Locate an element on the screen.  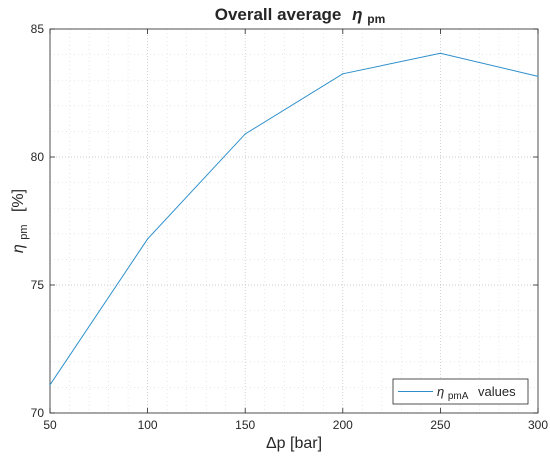
y-tick-label: 85 is located at coordinates (38, 29).